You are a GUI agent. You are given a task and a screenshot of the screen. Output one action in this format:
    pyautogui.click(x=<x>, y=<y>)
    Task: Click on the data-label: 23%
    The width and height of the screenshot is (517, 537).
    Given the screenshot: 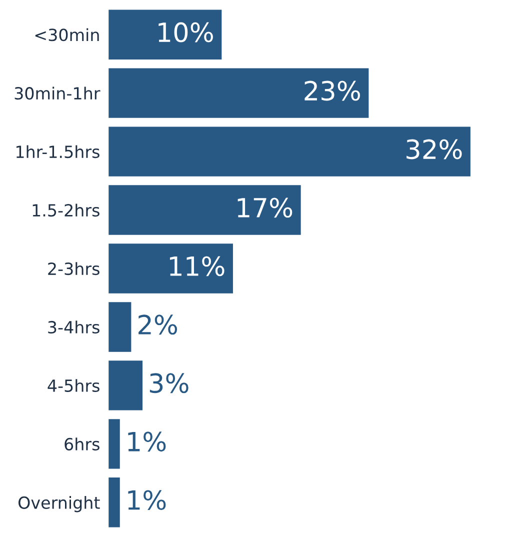 What is the action you would take?
    pyautogui.click(x=332, y=90)
    